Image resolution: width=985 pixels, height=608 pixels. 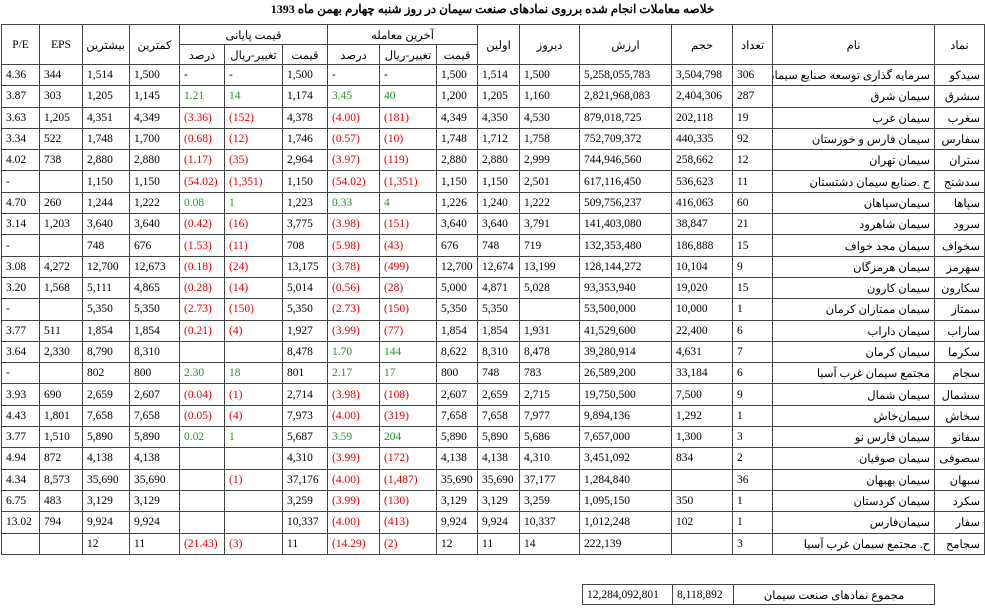 I want to click on close-percent-cell: (0.42), so click(x=202, y=224).